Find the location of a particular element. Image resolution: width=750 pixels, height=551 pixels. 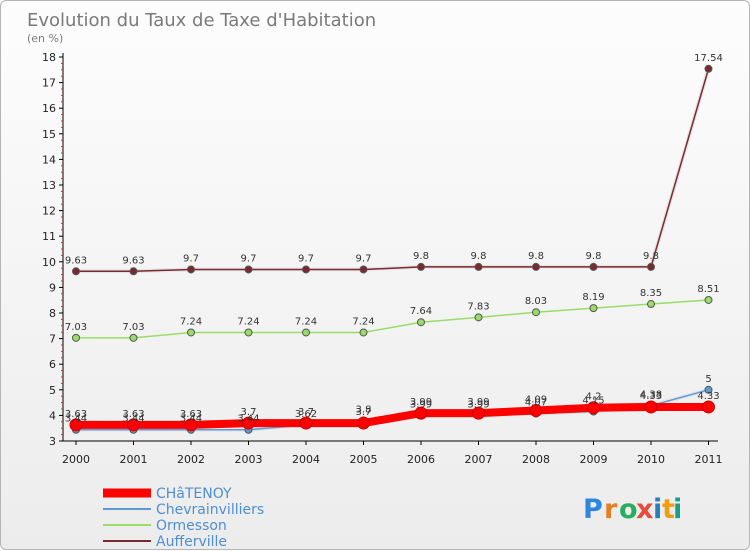

data-label: 4.33 is located at coordinates (651, 396).